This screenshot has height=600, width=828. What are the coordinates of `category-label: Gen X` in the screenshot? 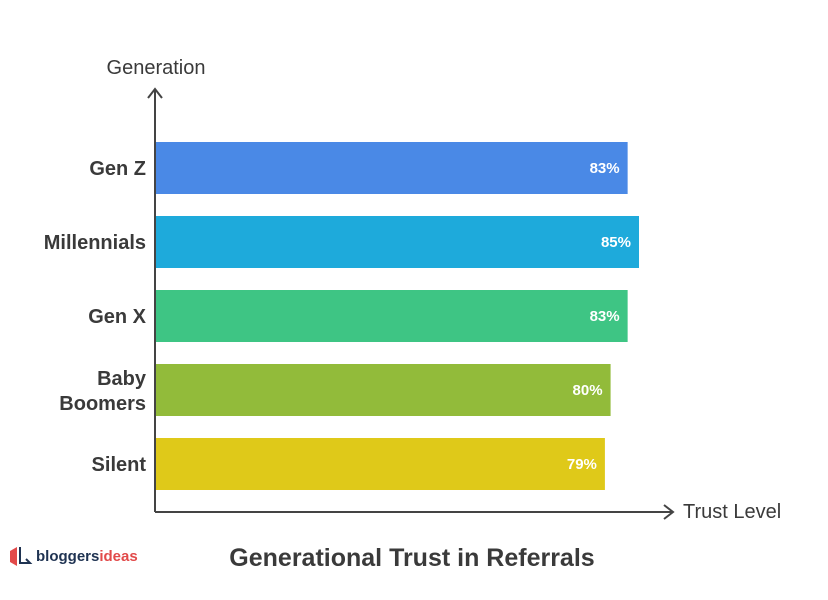 It's located at (117, 317).